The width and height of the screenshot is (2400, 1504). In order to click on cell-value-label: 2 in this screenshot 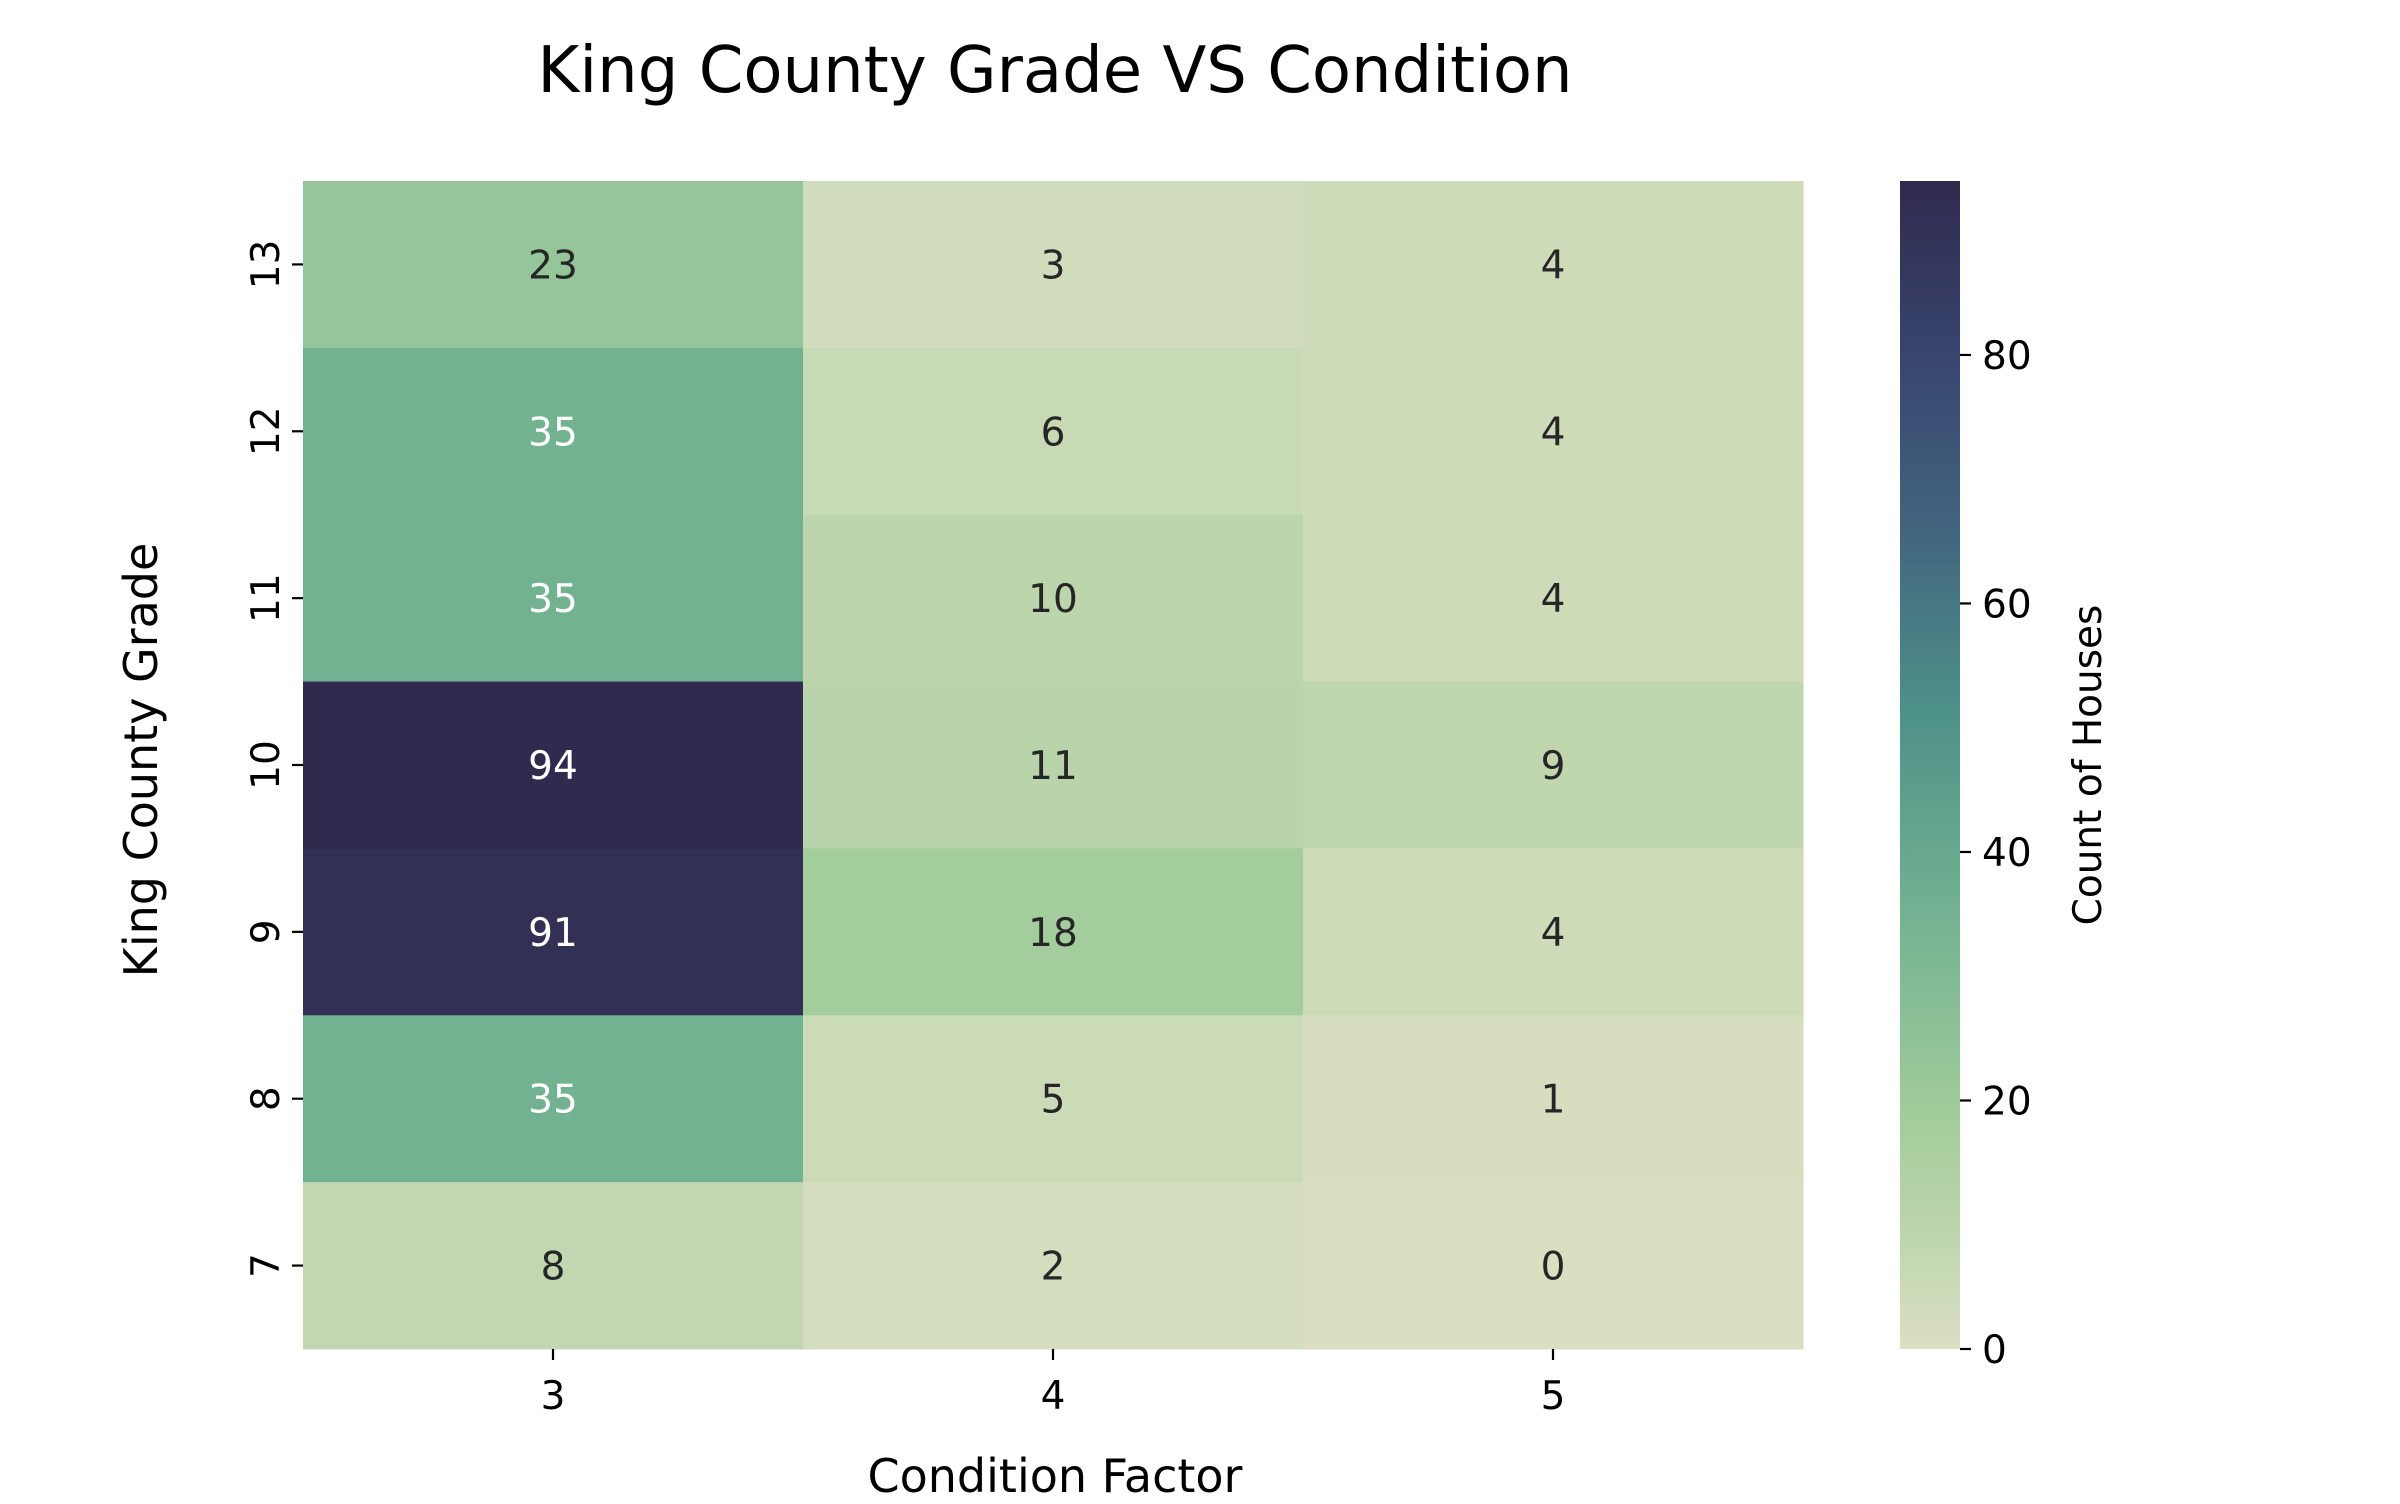, I will do `click(1053, 1267)`.